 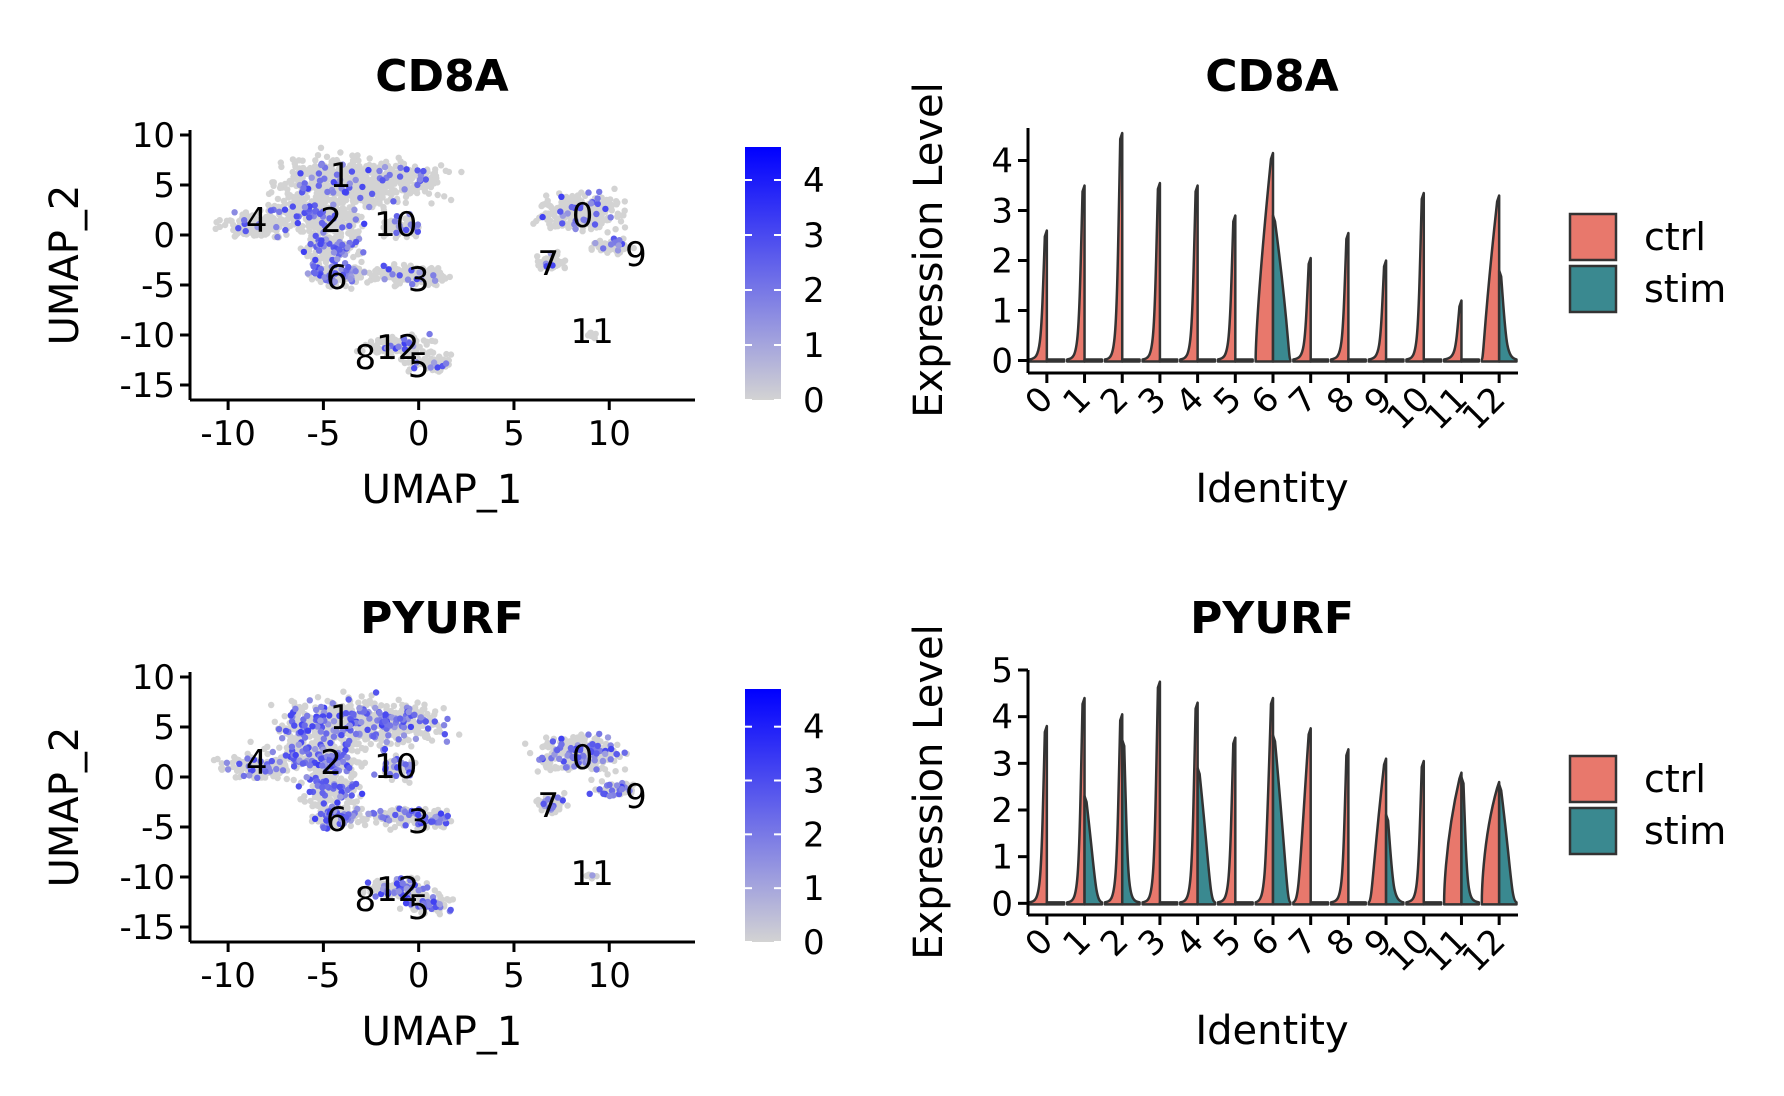 What do you see at coordinates (441, 76) in the screenshot?
I see `umap-title: CD8A` at bounding box center [441, 76].